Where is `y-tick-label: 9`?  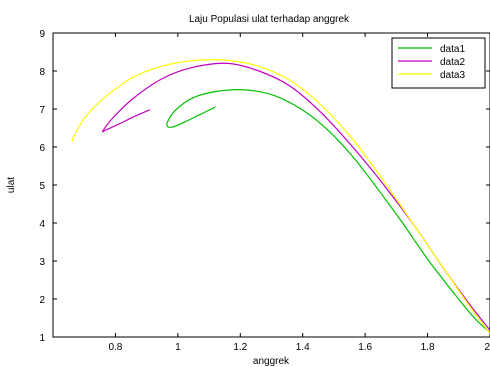
y-tick-label: 9 is located at coordinates (42, 34).